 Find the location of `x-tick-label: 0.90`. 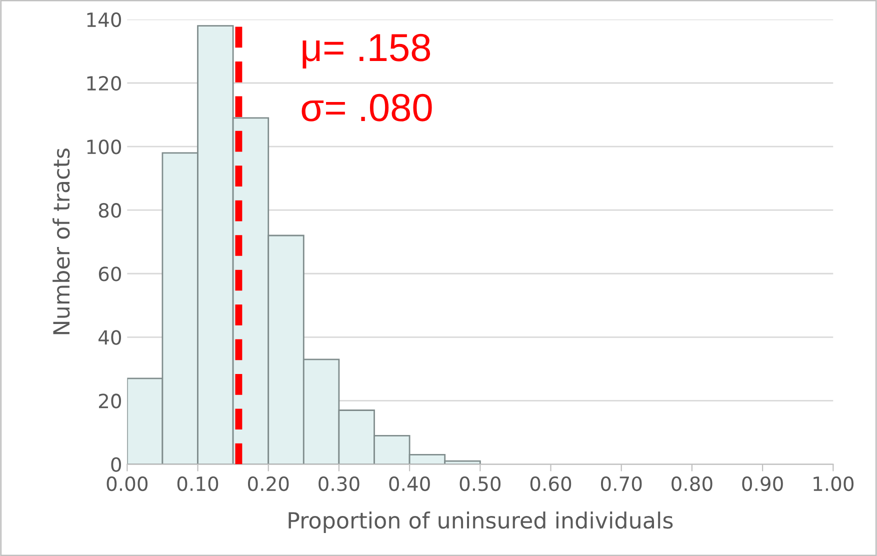

x-tick-label: 0.90 is located at coordinates (762, 484).